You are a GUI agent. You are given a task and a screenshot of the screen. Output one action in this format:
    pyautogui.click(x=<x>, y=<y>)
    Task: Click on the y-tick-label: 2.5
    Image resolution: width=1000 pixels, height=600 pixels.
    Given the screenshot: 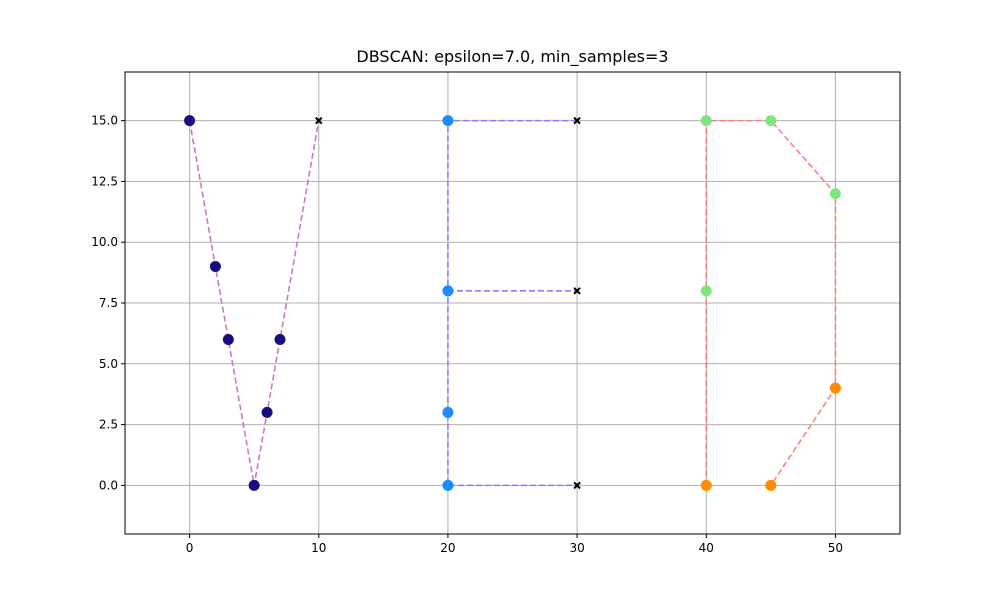 What is the action you would take?
    pyautogui.click(x=108, y=425)
    